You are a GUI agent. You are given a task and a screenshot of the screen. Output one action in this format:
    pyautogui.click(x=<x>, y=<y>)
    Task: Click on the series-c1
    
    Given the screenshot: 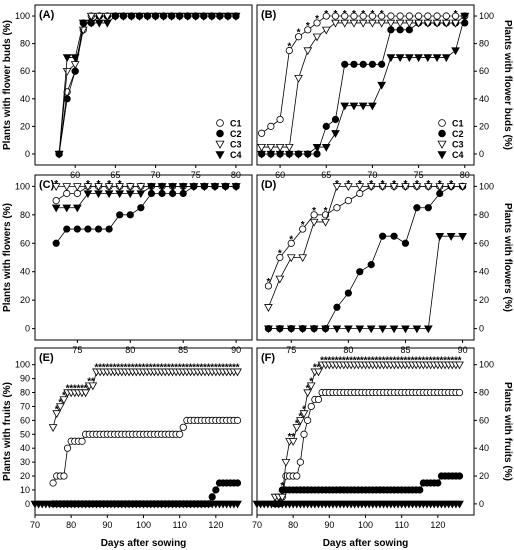 What is the action you would take?
    pyautogui.click(x=363, y=74)
    